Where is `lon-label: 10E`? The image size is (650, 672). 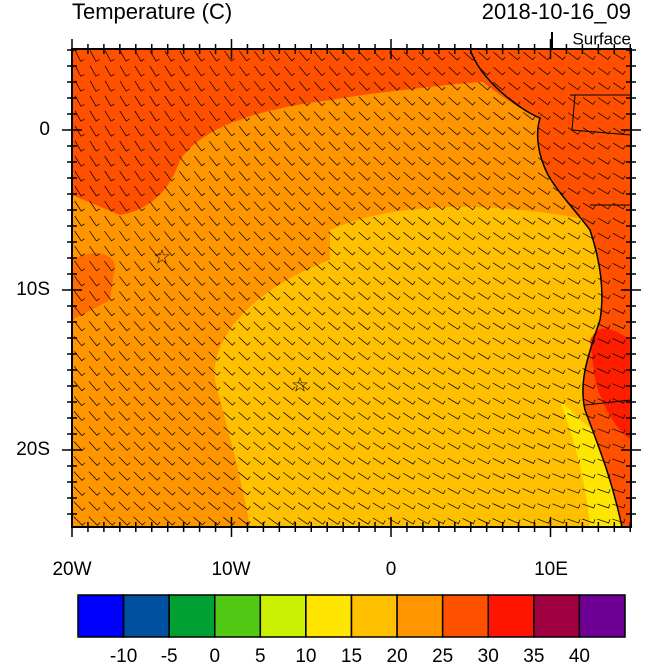
lon-label: 10E is located at coordinates (551, 569).